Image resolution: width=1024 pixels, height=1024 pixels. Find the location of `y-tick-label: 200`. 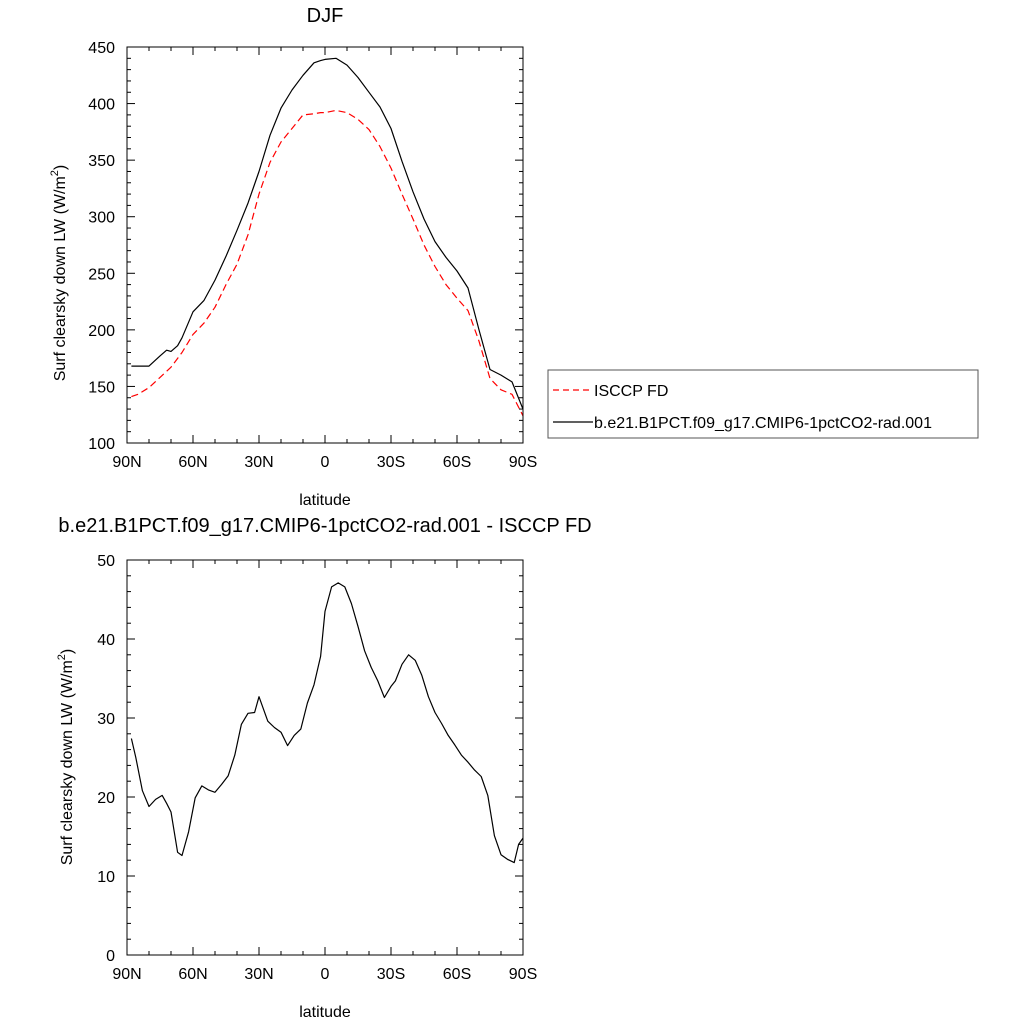

y-tick-label: 200 is located at coordinates (101, 331).